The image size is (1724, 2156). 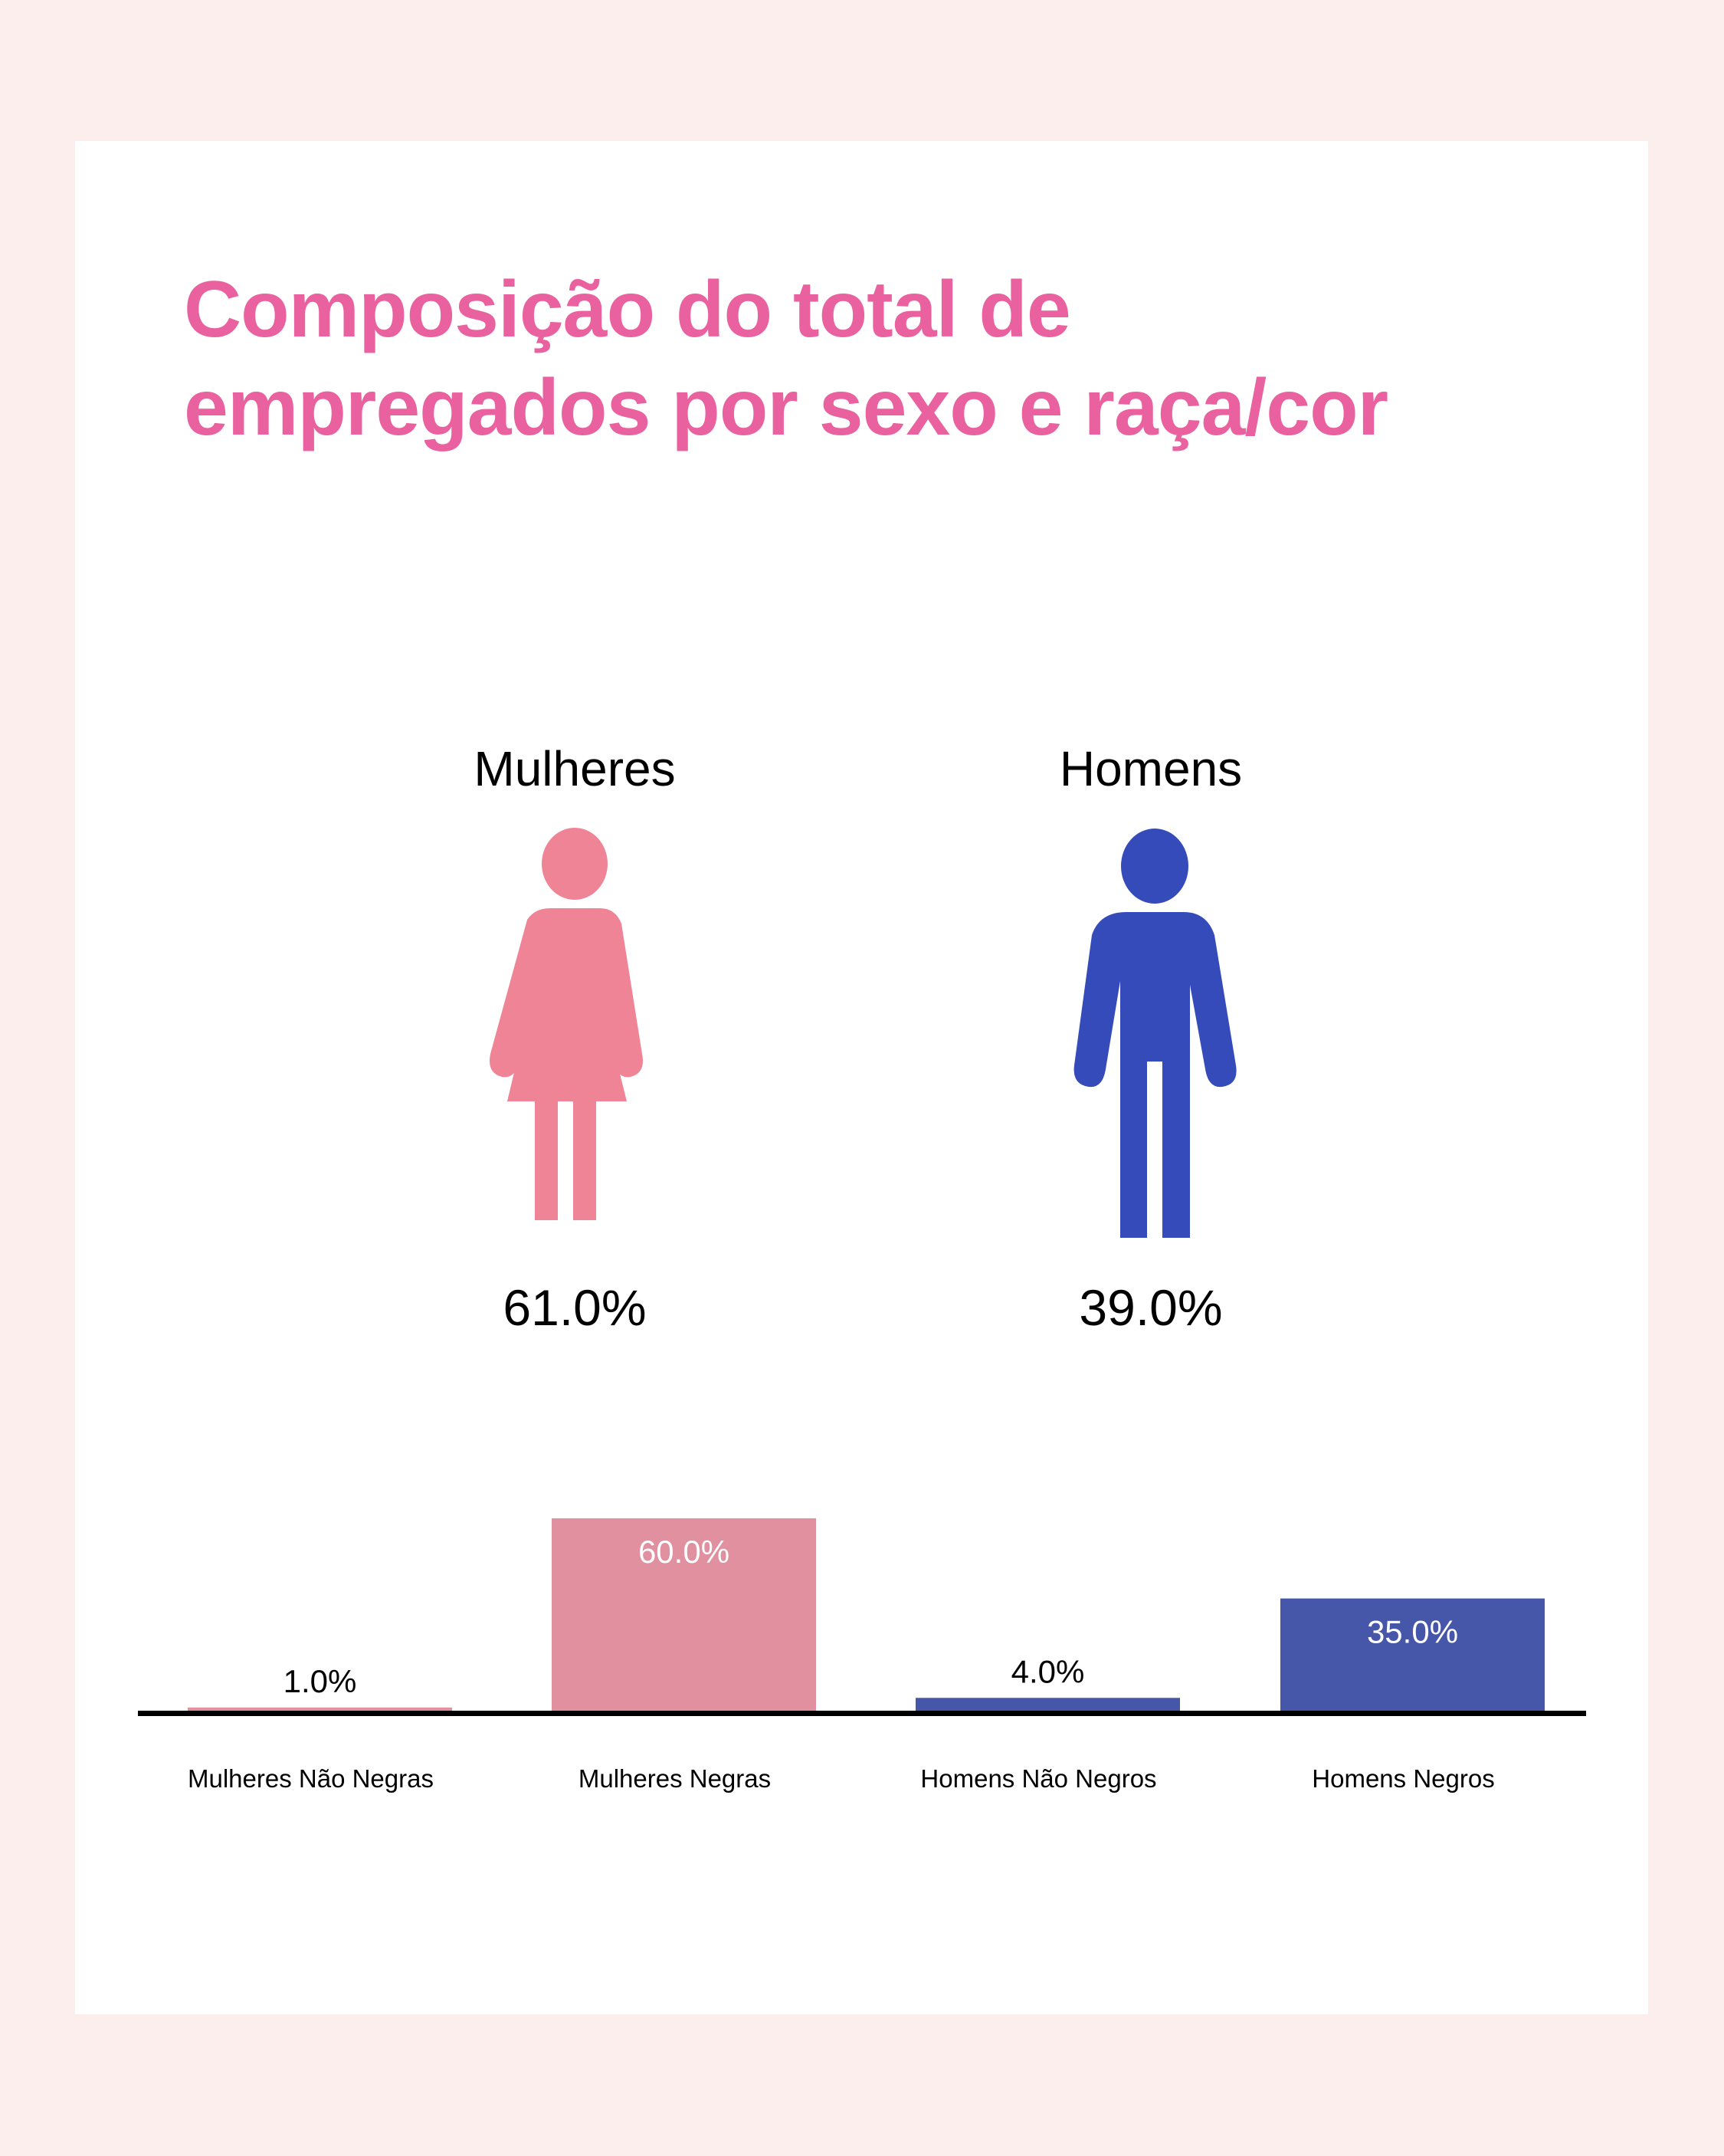 I want to click on category-label: Mulheres Negras, so click(x=674, y=1778).